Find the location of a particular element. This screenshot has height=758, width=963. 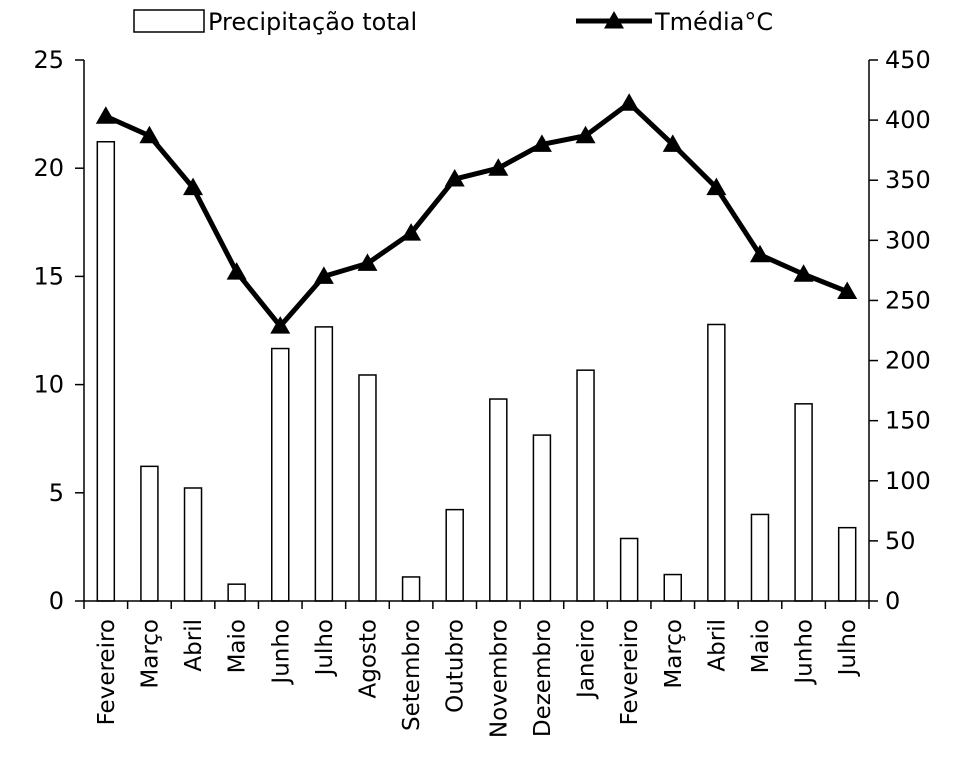

right-tick-label: 0 is located at coordinates (892, 601).